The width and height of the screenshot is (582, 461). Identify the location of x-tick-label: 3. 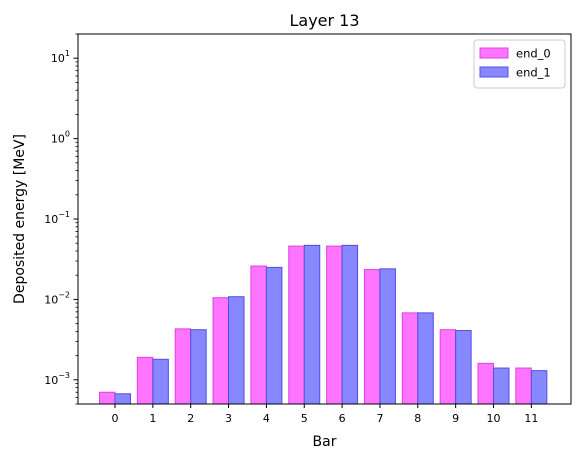
(228, 418).